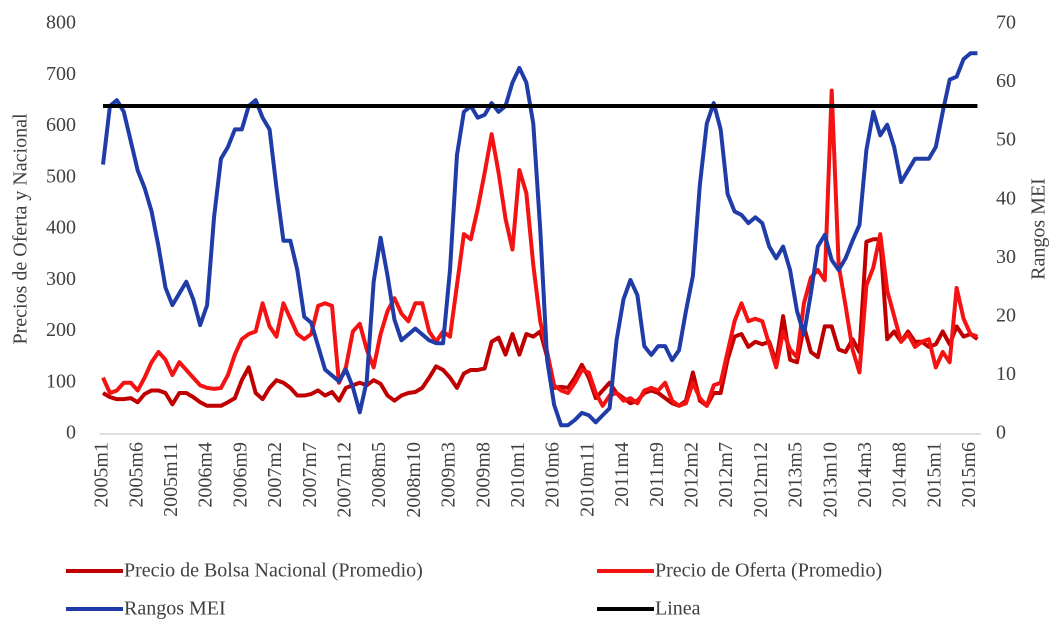 Image resolution: width=1059 pixels, height=620 pixels. I want to click on x-tick-label: 2011m4, so click(622, 474).